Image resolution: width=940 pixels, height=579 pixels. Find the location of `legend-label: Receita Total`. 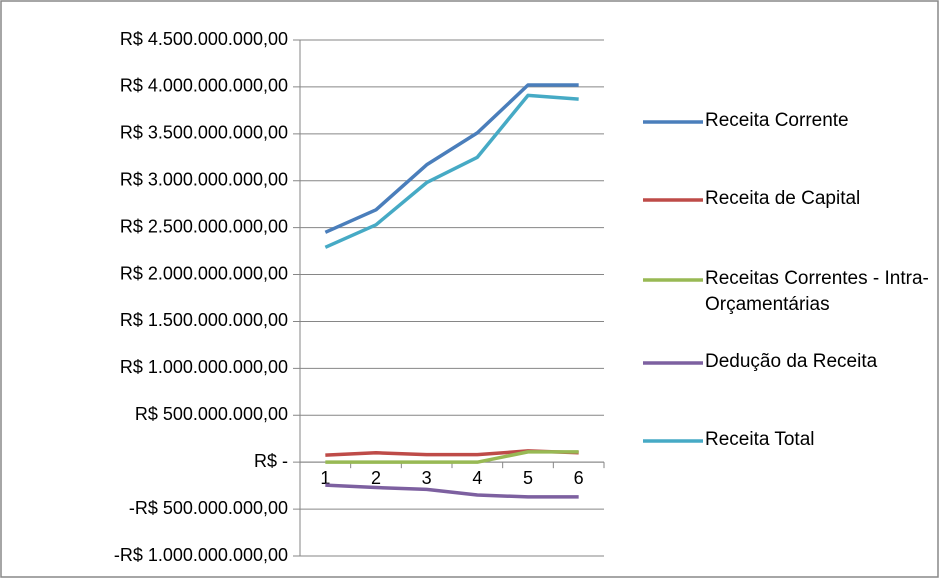

legend-label: Receita Total is located at coordinates (760, 439).